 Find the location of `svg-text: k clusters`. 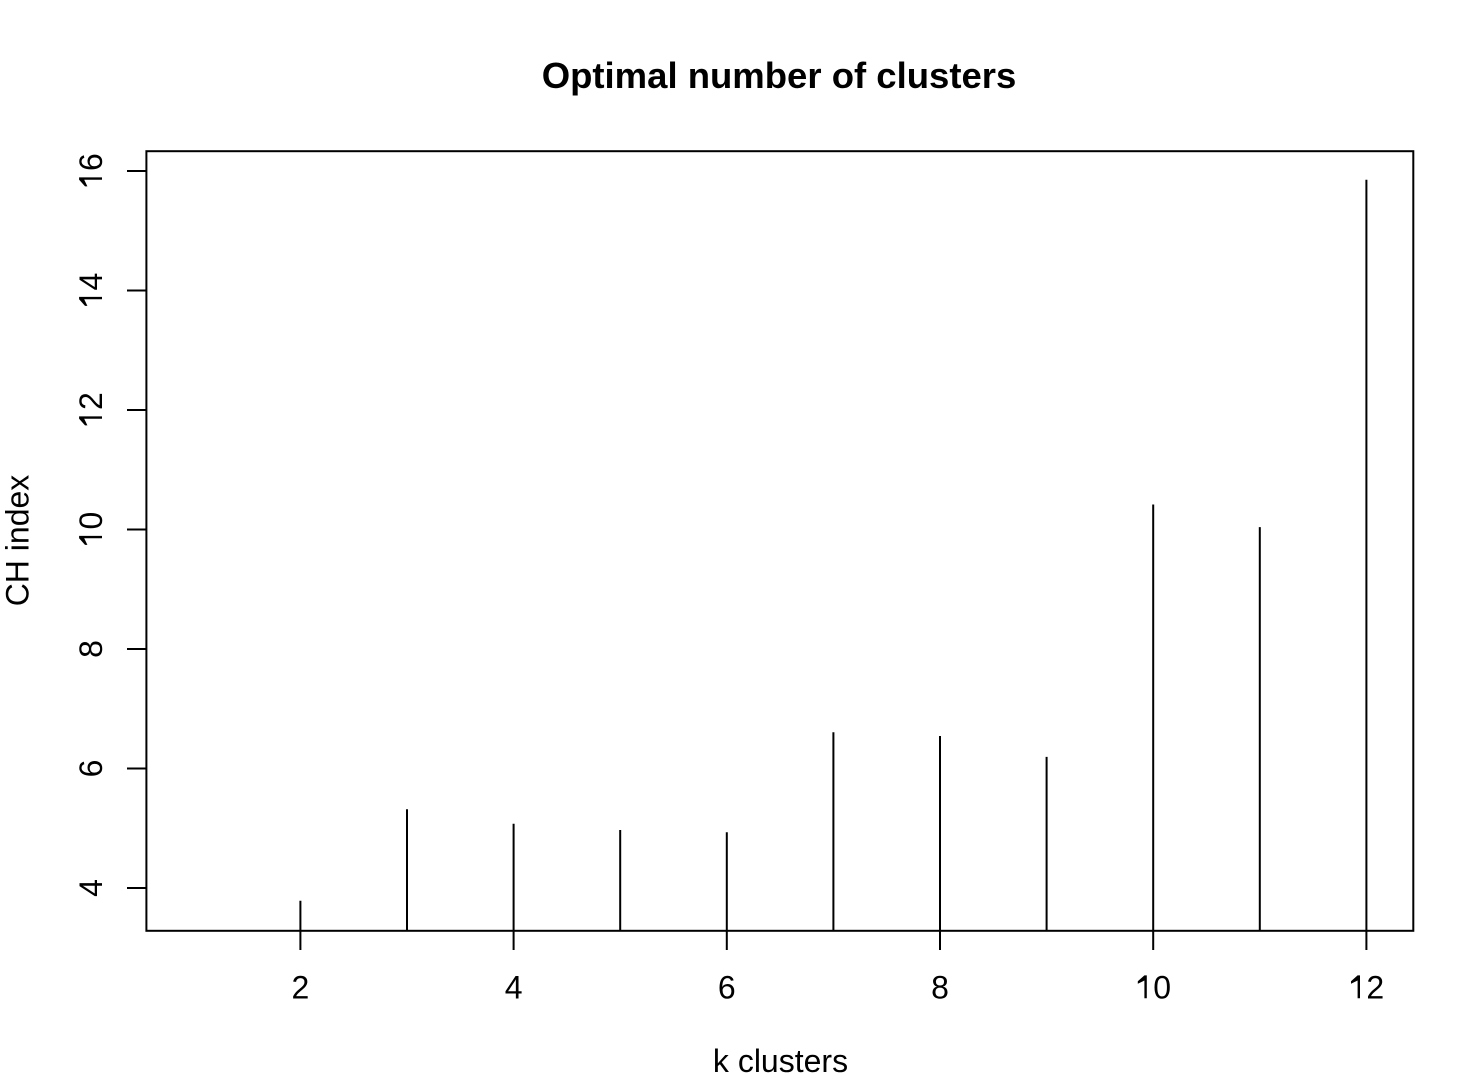

svg-text: k clusters is located at coordinates (780, 1061).